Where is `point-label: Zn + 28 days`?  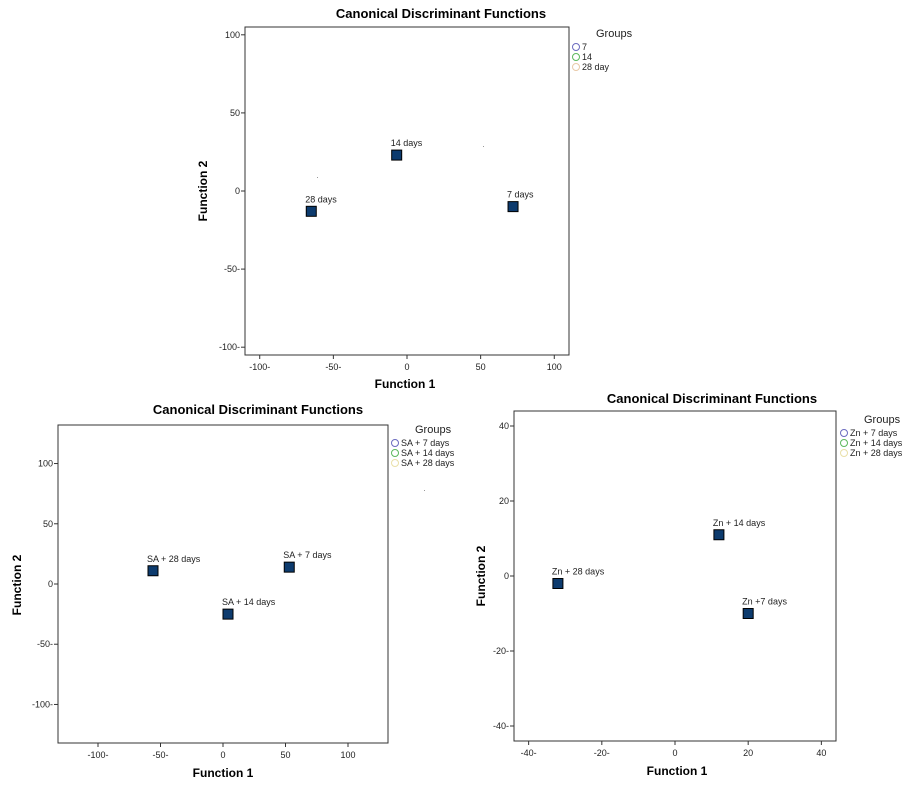 point-label: Zn + 28 days is located at coordinates (578, 572).